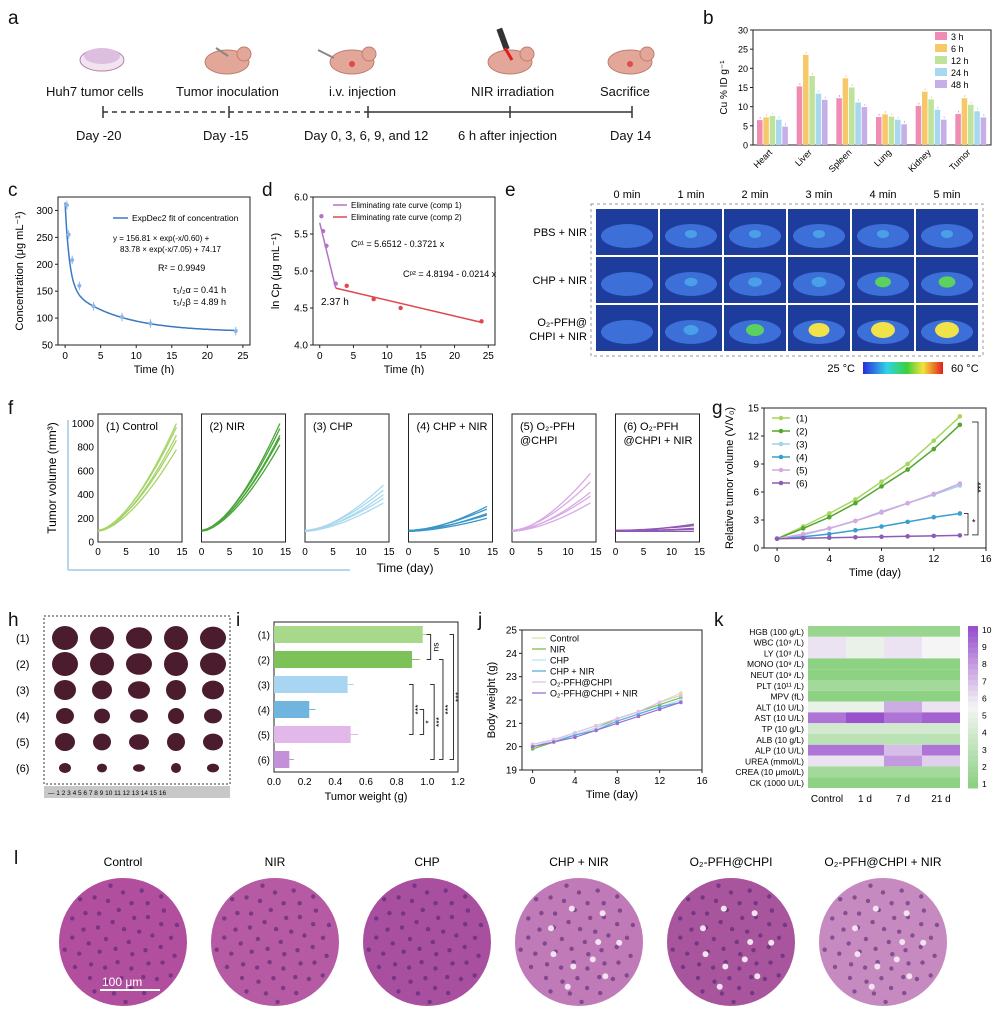 This screenshot has width=1002, height=1026. Describe the element at coordinates (11, 408) in the screenshot. I see `panel-letter-f: f` at that location.